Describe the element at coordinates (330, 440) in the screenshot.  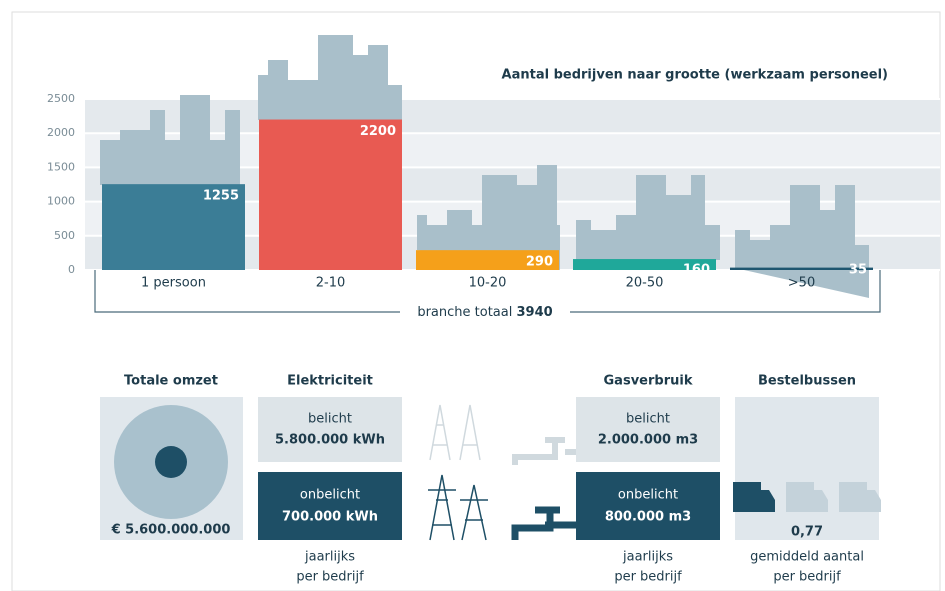
I see `elek-belicht-value: 5.800.000 kWh` at that location.